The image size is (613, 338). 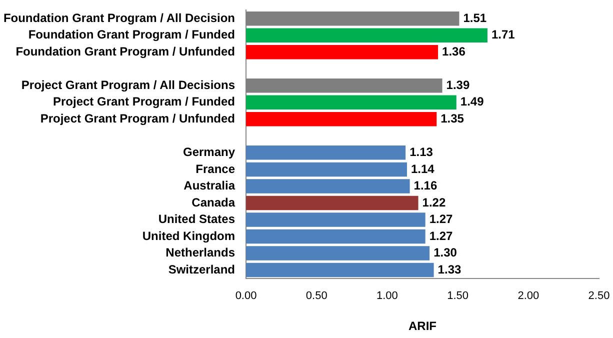 What do you see at coordinates (202, 269) in the screenshot?
I see `y-tick-label: Switzerland` at bounding box center [202, 269].